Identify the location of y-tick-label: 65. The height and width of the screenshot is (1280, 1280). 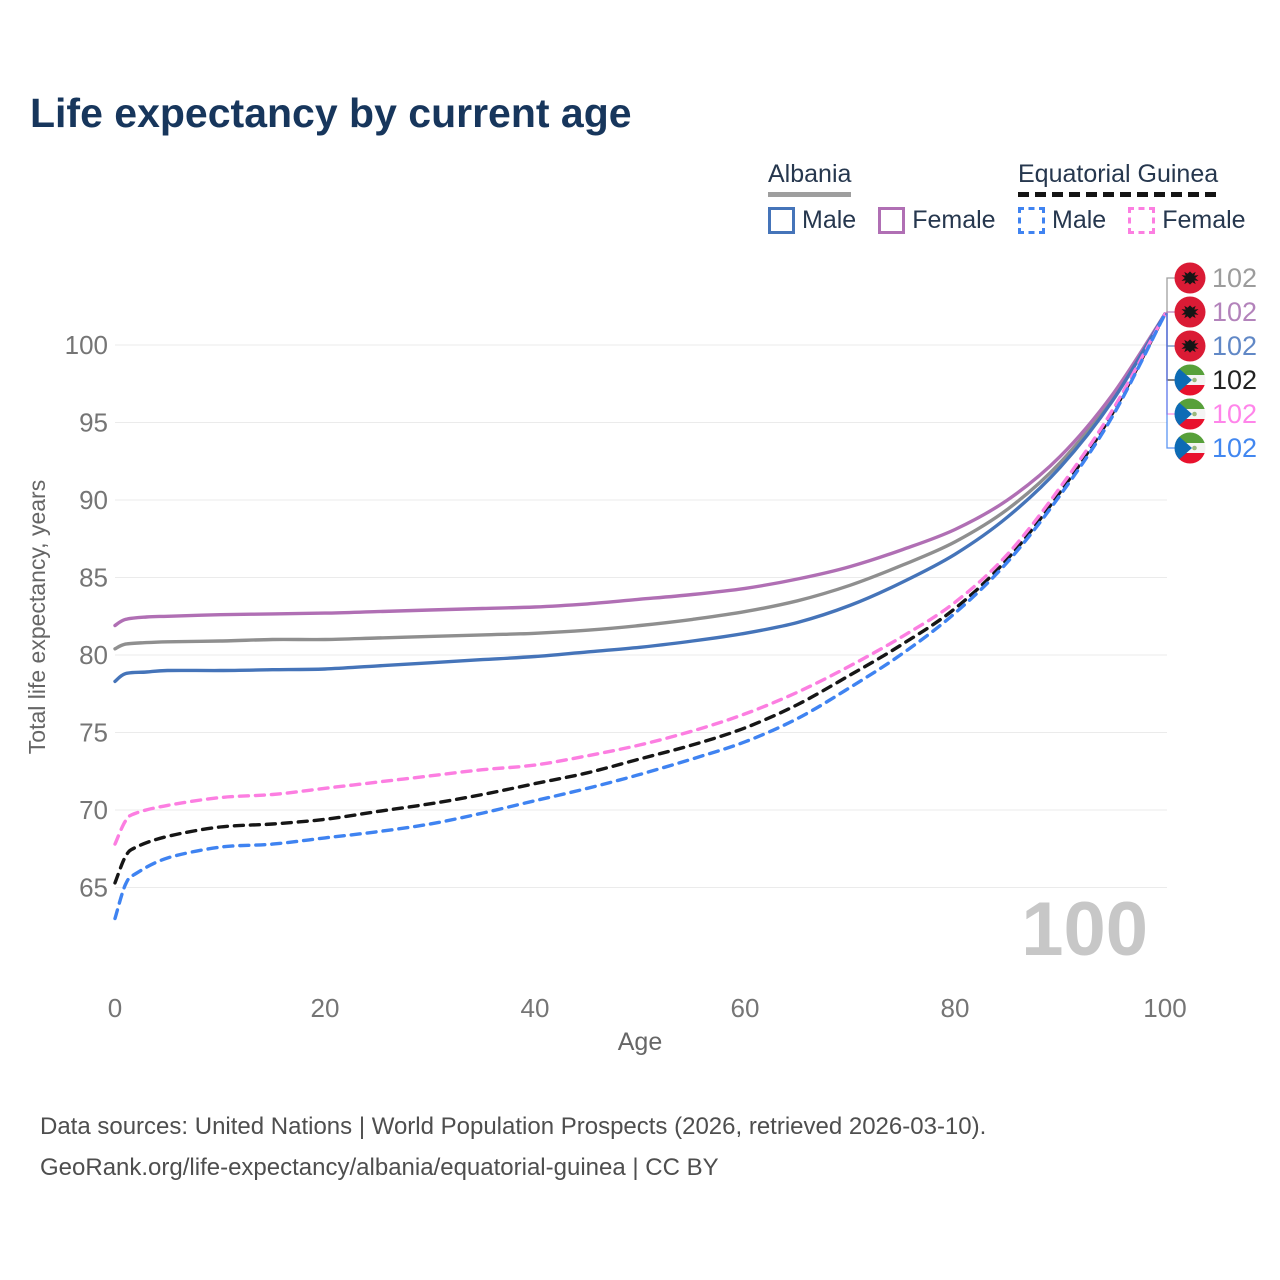
(93, 888).